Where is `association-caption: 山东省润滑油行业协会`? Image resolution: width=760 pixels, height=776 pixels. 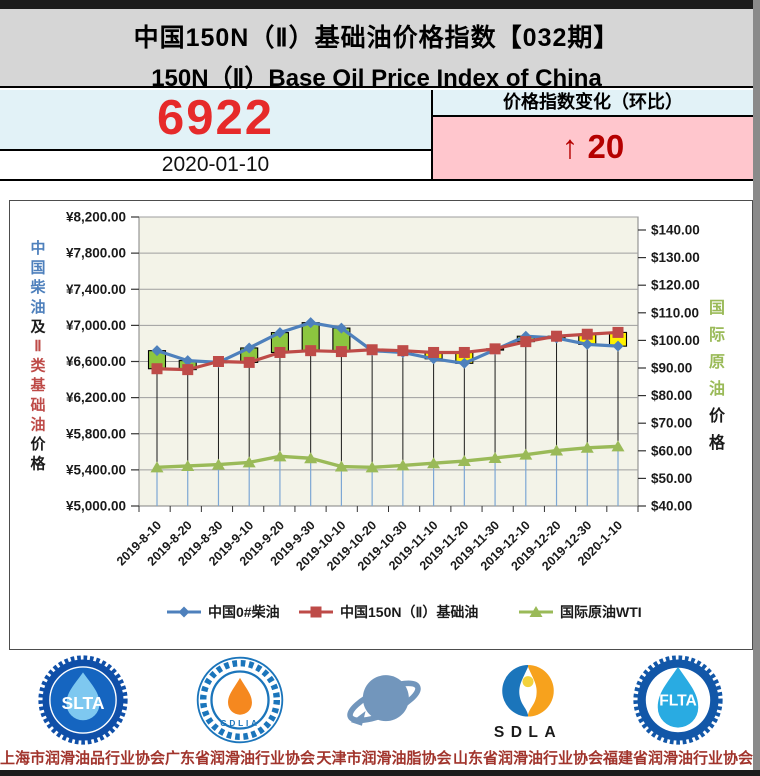 association-caption: 山东省润滑油行业协会 is located at coordinates (527, 758).